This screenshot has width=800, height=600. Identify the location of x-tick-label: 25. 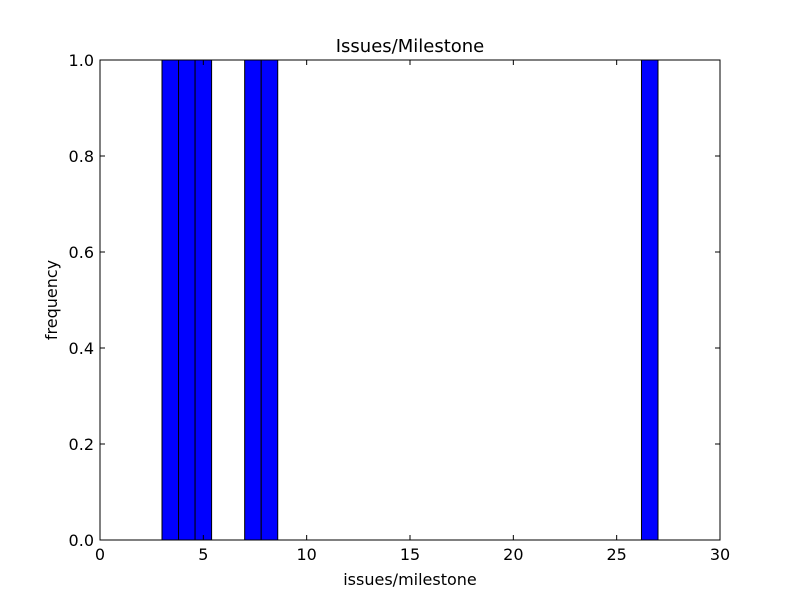
(616, 554).